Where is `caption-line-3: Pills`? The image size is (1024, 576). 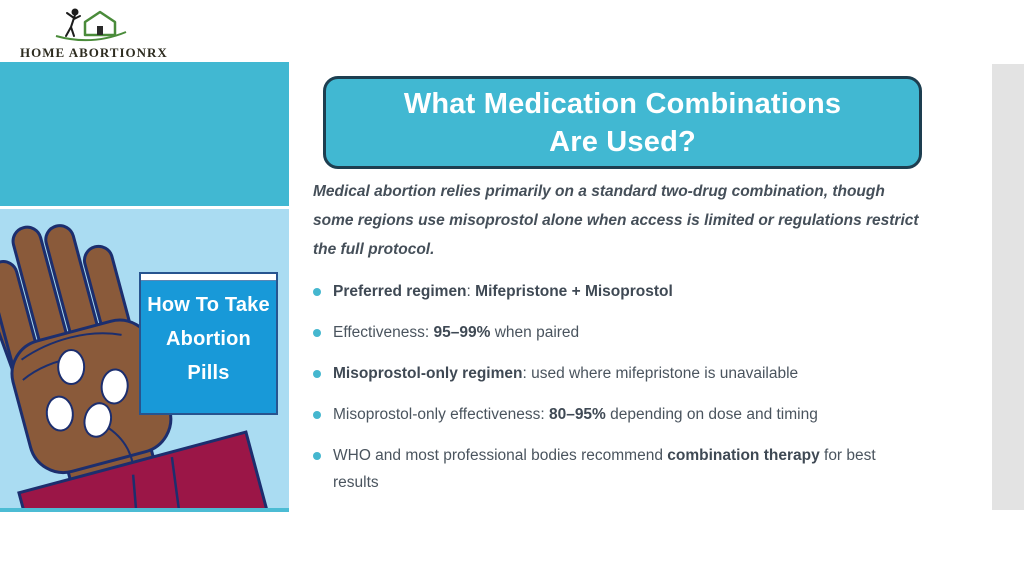 caption-line-3: Pills is located at coordinates (208, 373).